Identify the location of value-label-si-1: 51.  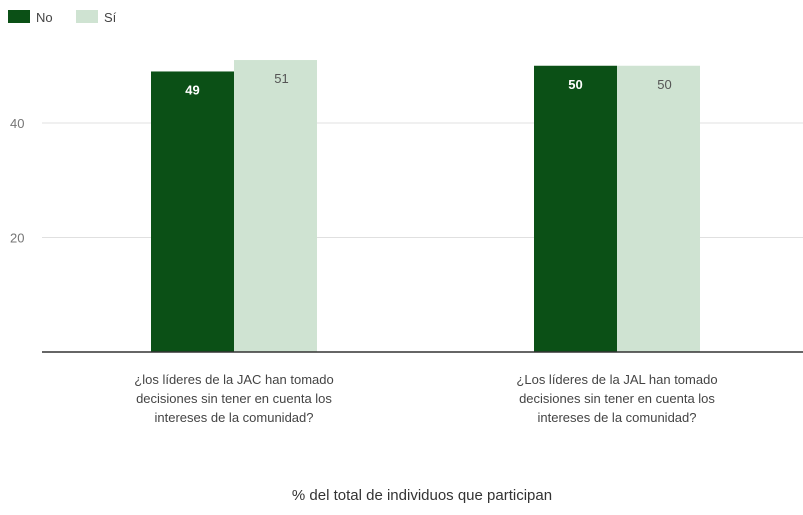
(281, 78).